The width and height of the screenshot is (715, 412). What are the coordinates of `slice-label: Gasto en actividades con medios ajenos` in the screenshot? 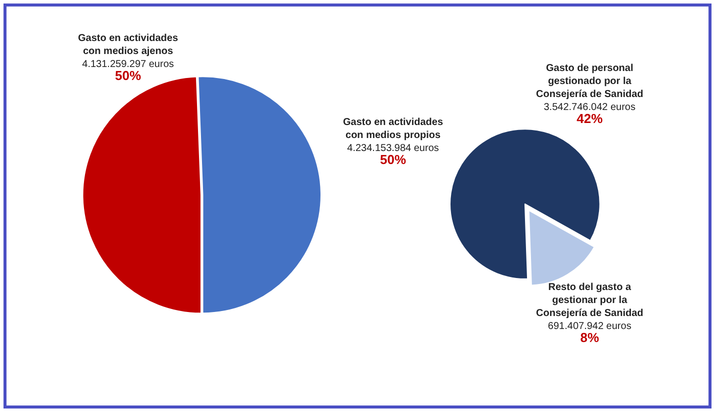 It's located at (128, 45).